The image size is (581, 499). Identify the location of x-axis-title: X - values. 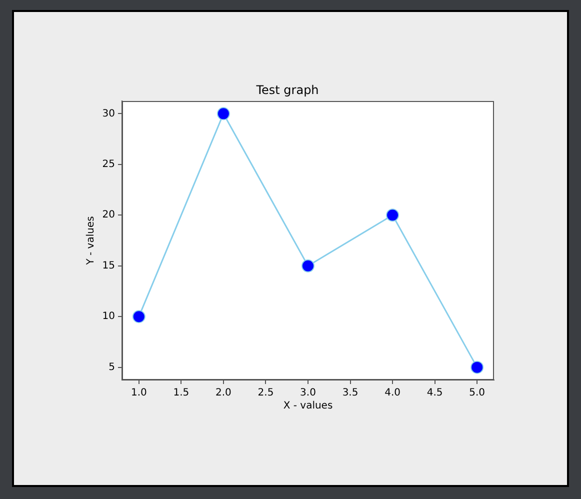
(308, 406).